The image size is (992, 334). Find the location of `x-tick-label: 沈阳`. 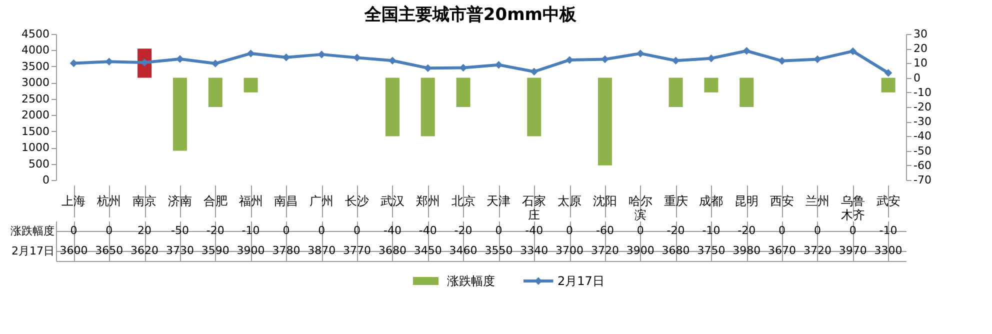

x-tick-label: 沈阳 is located at coordinates (604, 201).